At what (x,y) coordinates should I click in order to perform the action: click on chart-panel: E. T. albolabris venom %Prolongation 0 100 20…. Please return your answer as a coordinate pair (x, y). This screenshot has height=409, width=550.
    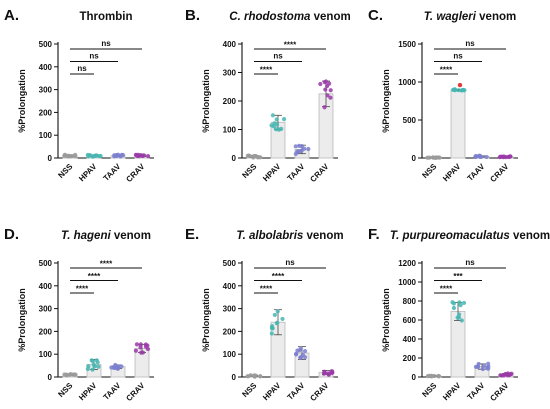
    Looking at the image, I should click on (264, 314).